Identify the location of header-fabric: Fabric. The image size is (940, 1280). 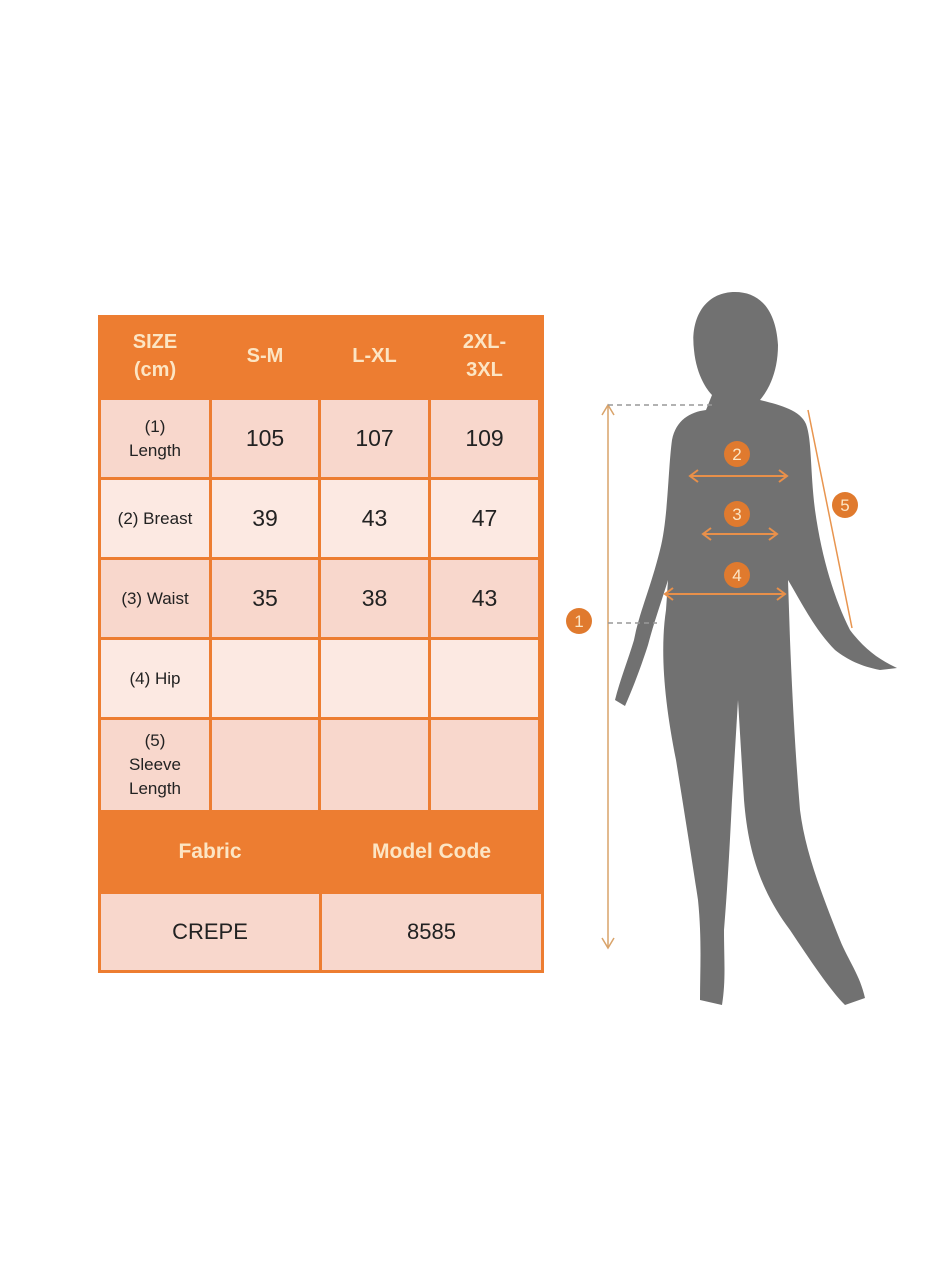
(210, 851).